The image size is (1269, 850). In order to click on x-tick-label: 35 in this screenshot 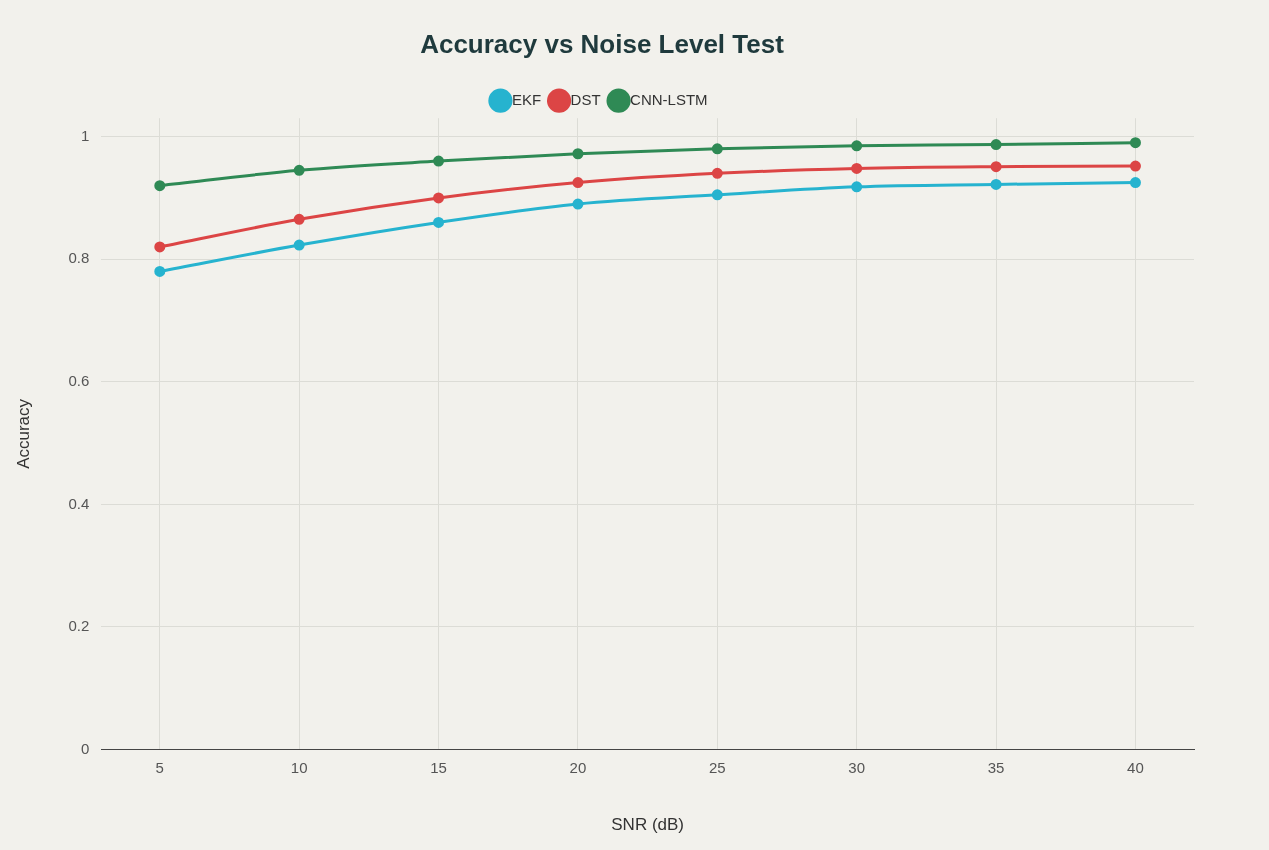, I will do `click(996, 767)`.